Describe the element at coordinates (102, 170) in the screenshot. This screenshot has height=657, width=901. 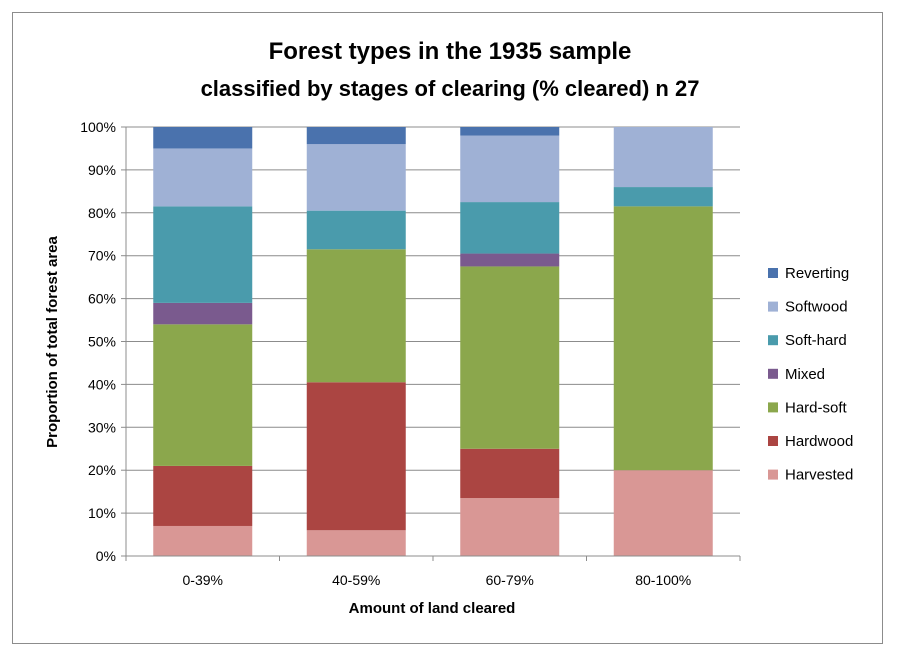
I see `y-tick-label: 90%` at that location.